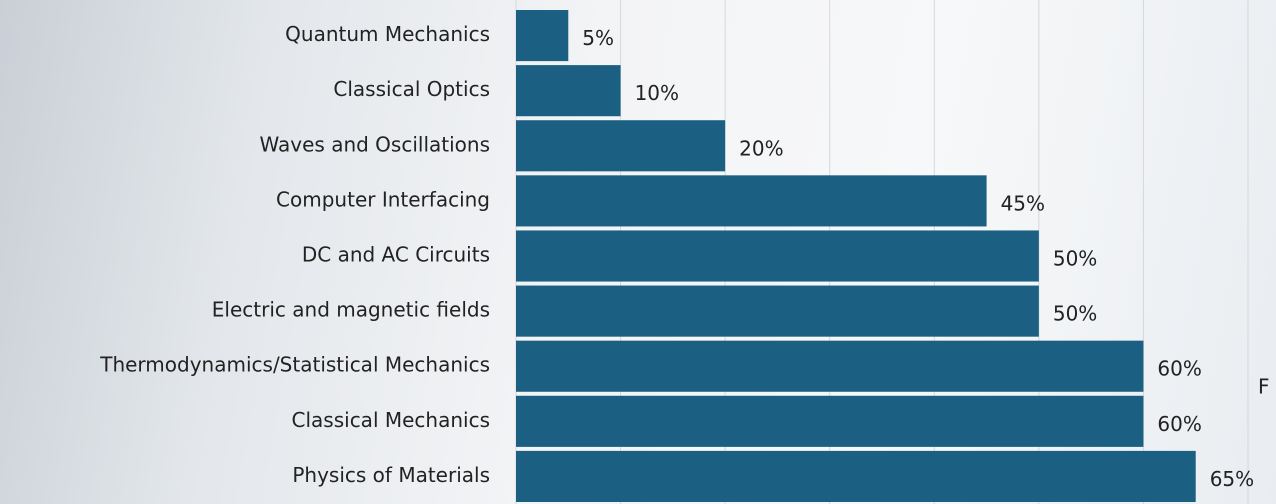  What do you see at coordinates (294, 365) in the screenshot?
I see `y-tick-label: Thermodynamics/Statistical Mechanics` at bounding box center [294, 365].